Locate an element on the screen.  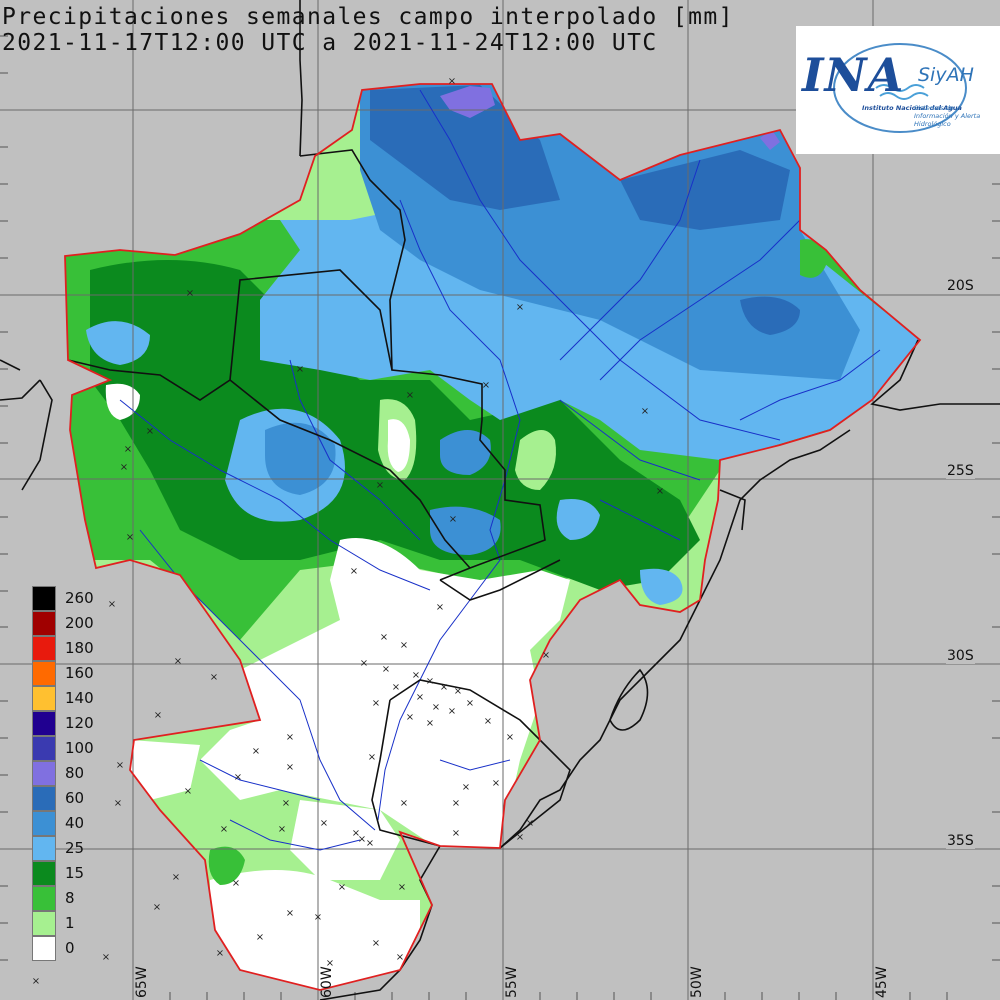
legend-label: 0 is located at coordinates (70, 948).